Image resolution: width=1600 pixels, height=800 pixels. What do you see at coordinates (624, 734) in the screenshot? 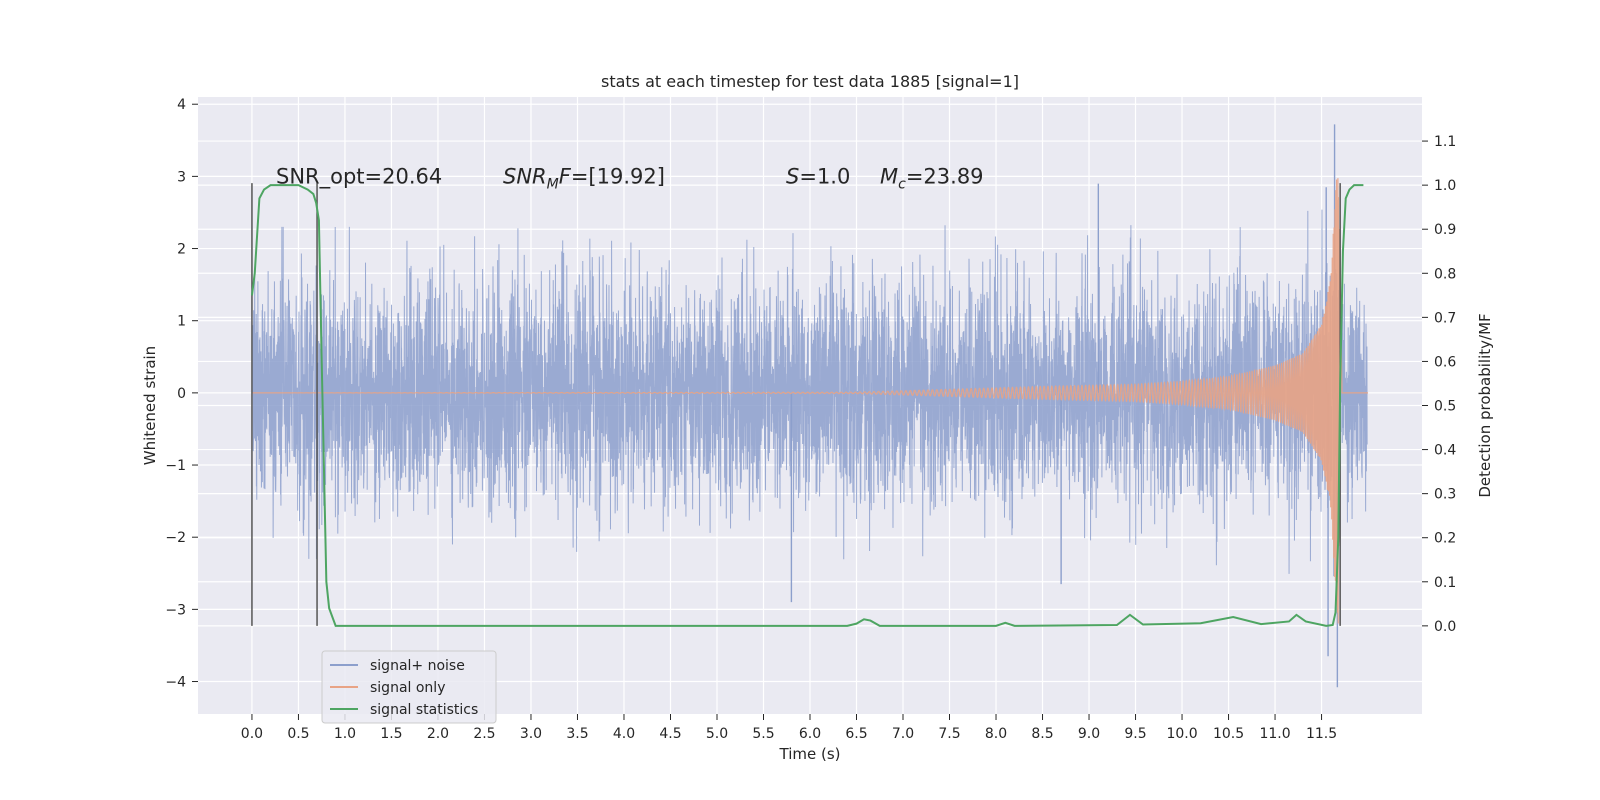
I see `x-tick-label: 4.0` at bounding box center [624, 734].